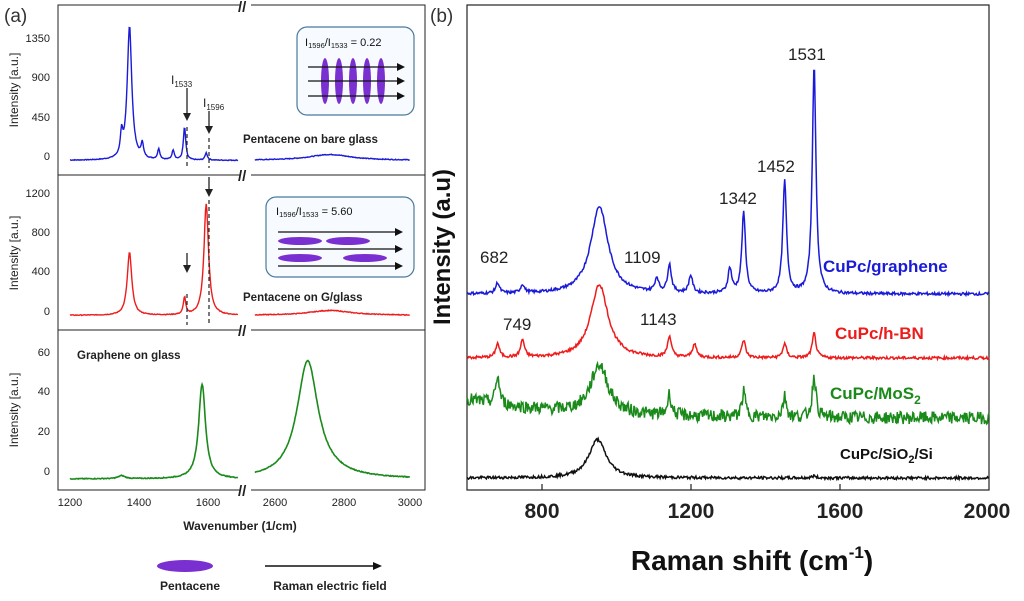  Describe the element at coordinates (41, 118) in the screenshot. I see `a1-ytick-1: 450` at that location.